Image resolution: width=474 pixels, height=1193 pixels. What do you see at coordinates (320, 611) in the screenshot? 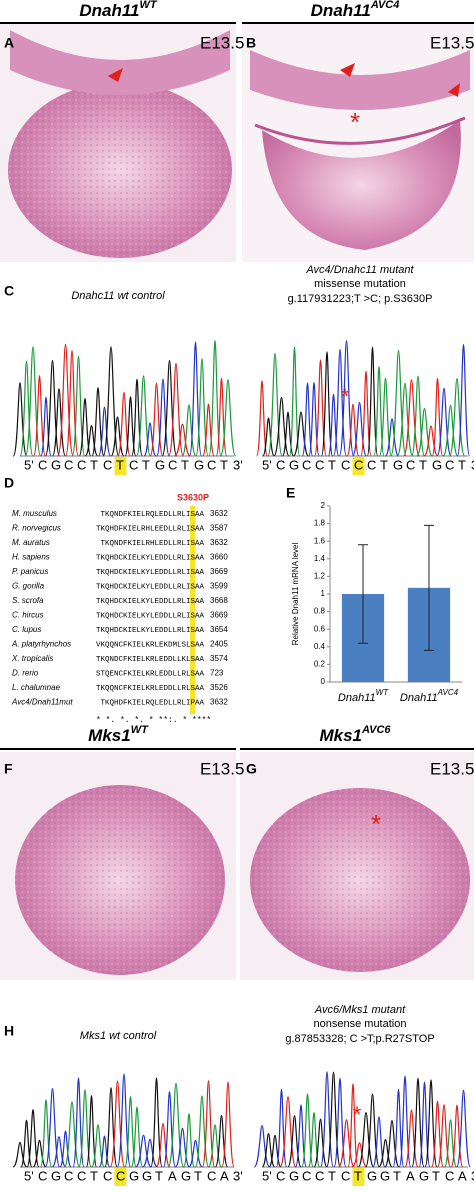
I see `y-tick-label: 0.8` at bounding box center [320, 611].